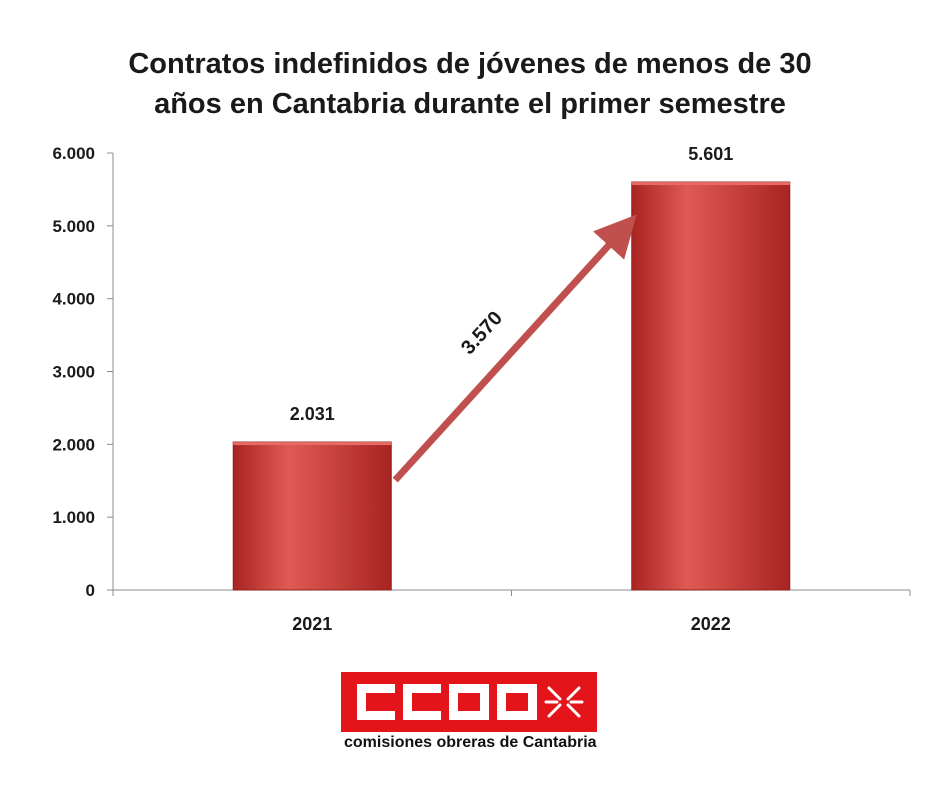 The width and height of the screenshot is (940, 788). I want to click on value-label-2021: 2.031, so click(312, 414).